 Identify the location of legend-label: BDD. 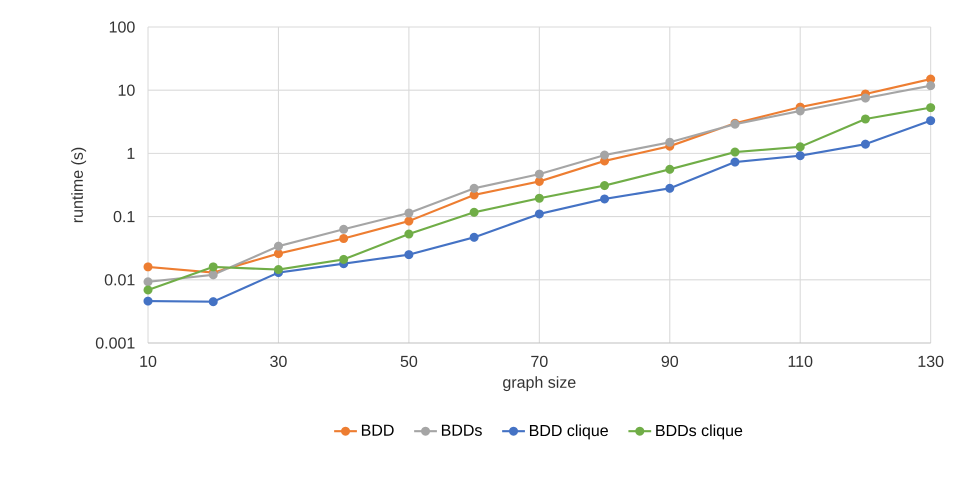
(378, 430).